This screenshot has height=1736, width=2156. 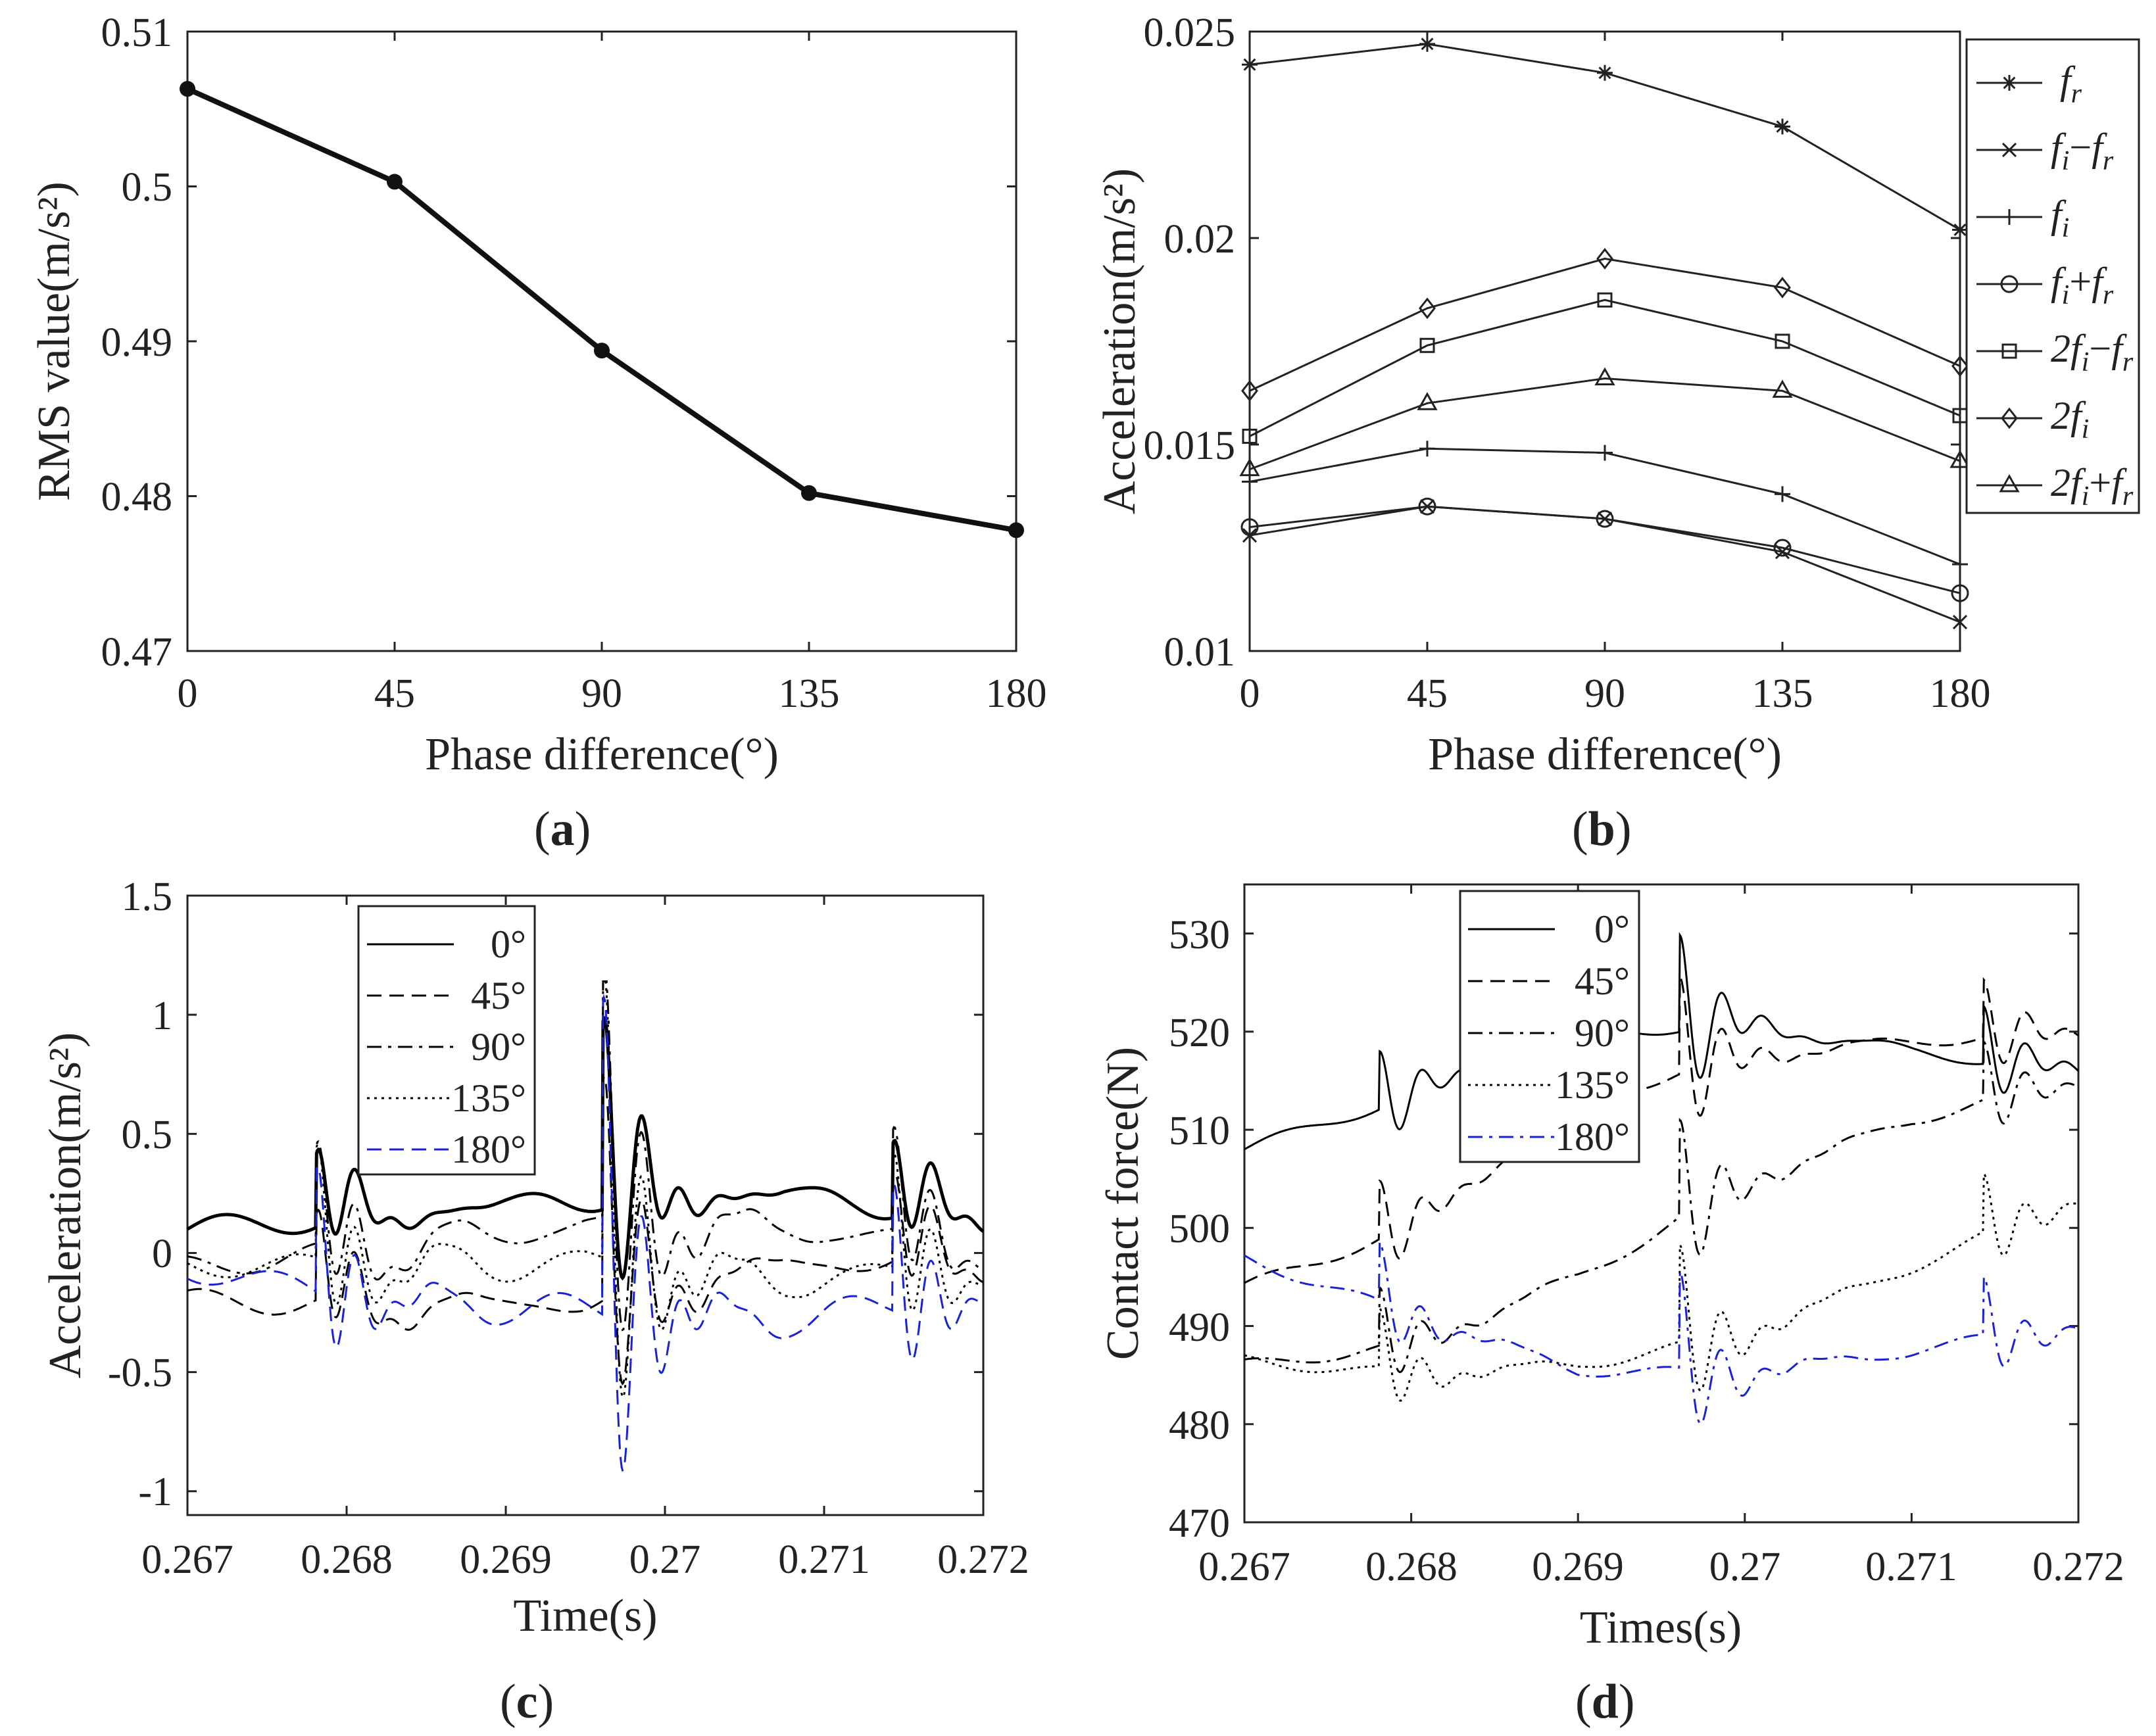 I want to click on chart-c-ytick: -0.5, so click(x=140, y=1373).